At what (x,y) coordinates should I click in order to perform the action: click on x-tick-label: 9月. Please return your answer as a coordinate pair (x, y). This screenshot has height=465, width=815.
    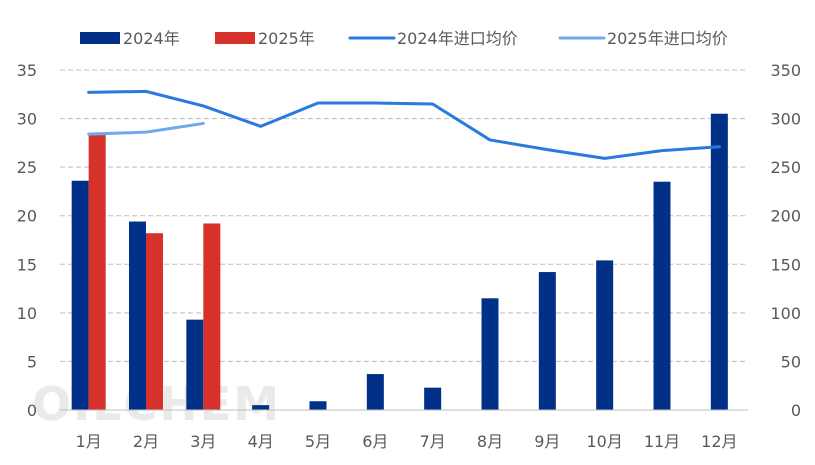
    Looking at the image, I should click on (547, 441).